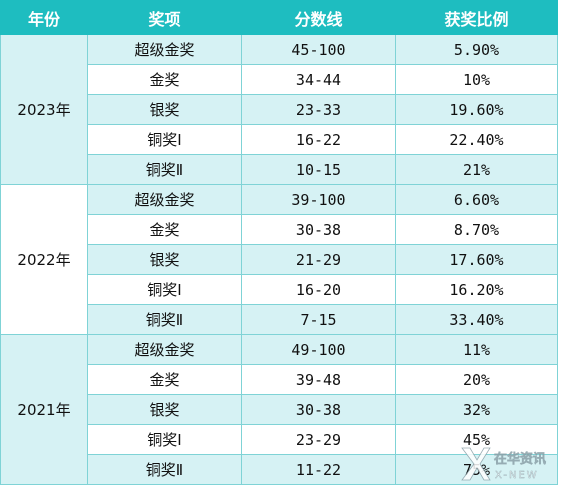 The image size is (561, 487). Describe the element at coordinates (44, 409) in the screenshot. I see `year-cell: 2021年` at that location.